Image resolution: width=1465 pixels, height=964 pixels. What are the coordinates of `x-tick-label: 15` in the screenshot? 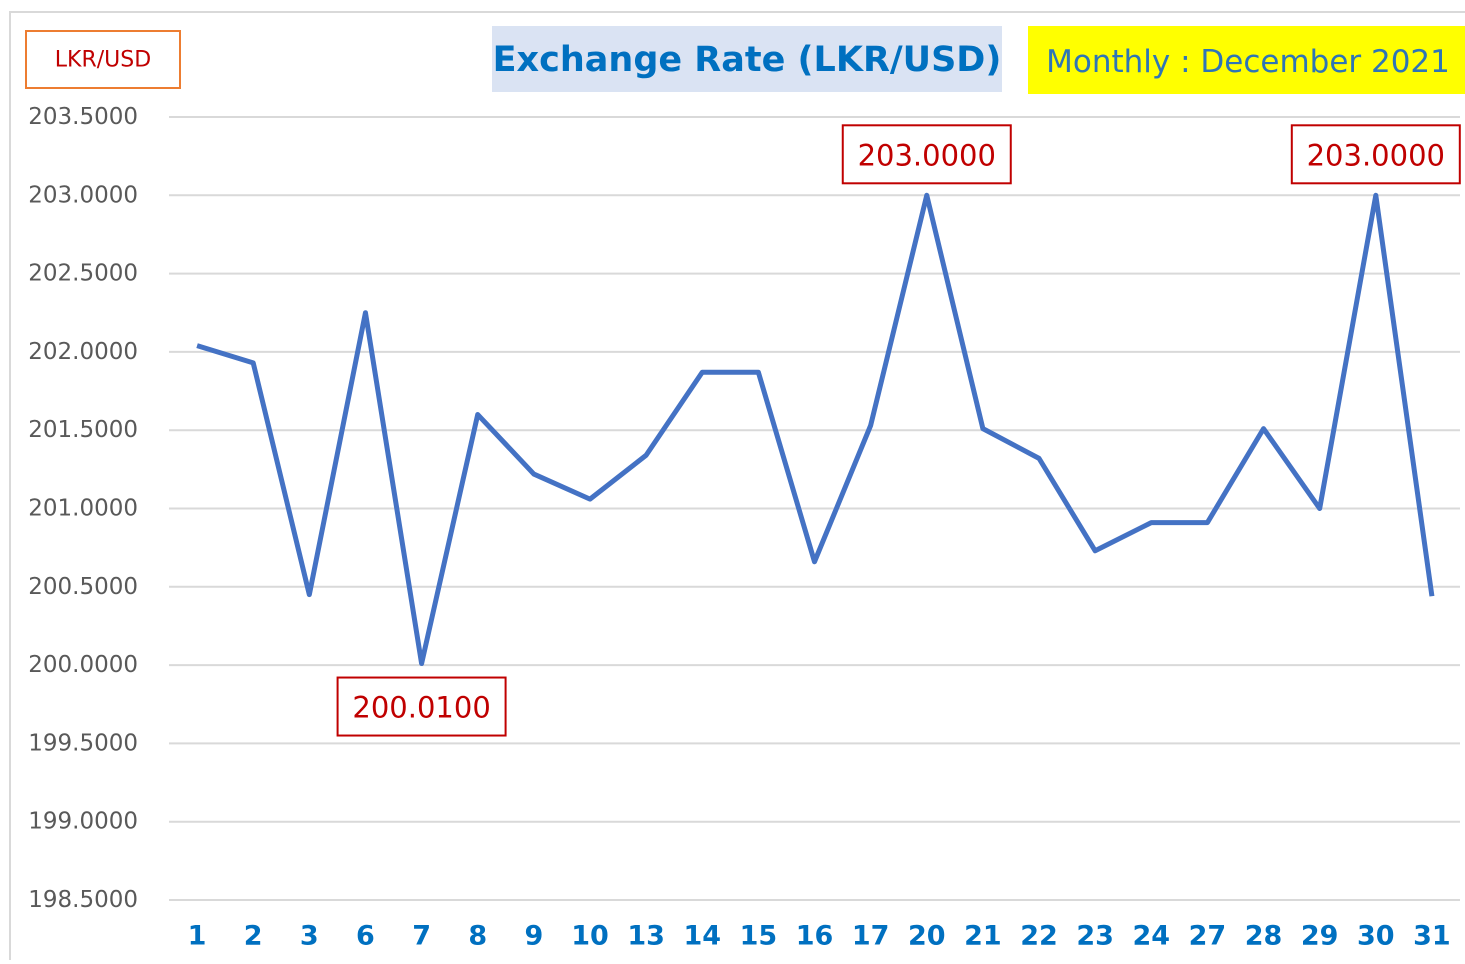 It's located at (759, 936).